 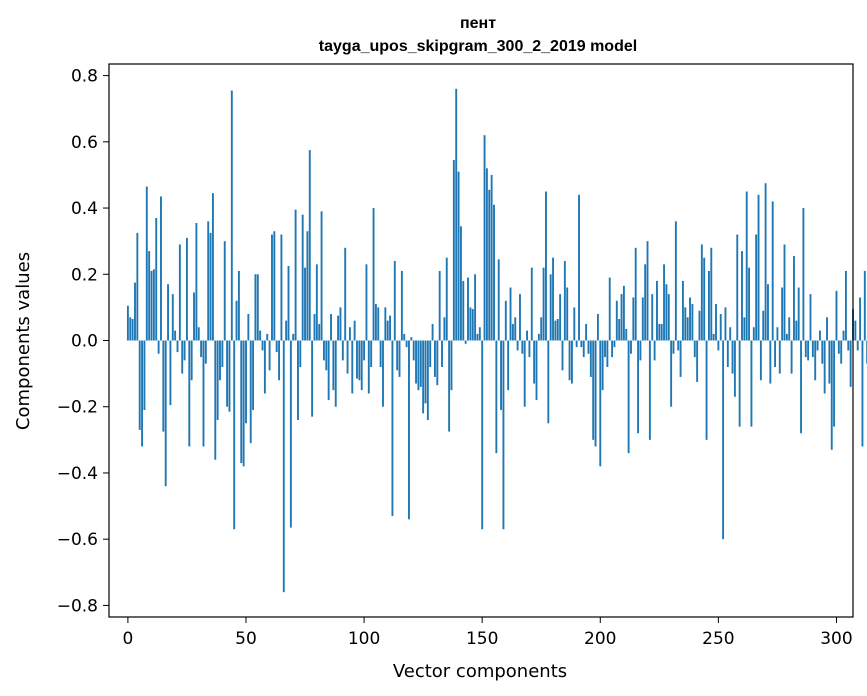 I want to click on y-tick-label: 0.2, so click(x=84, y=275).